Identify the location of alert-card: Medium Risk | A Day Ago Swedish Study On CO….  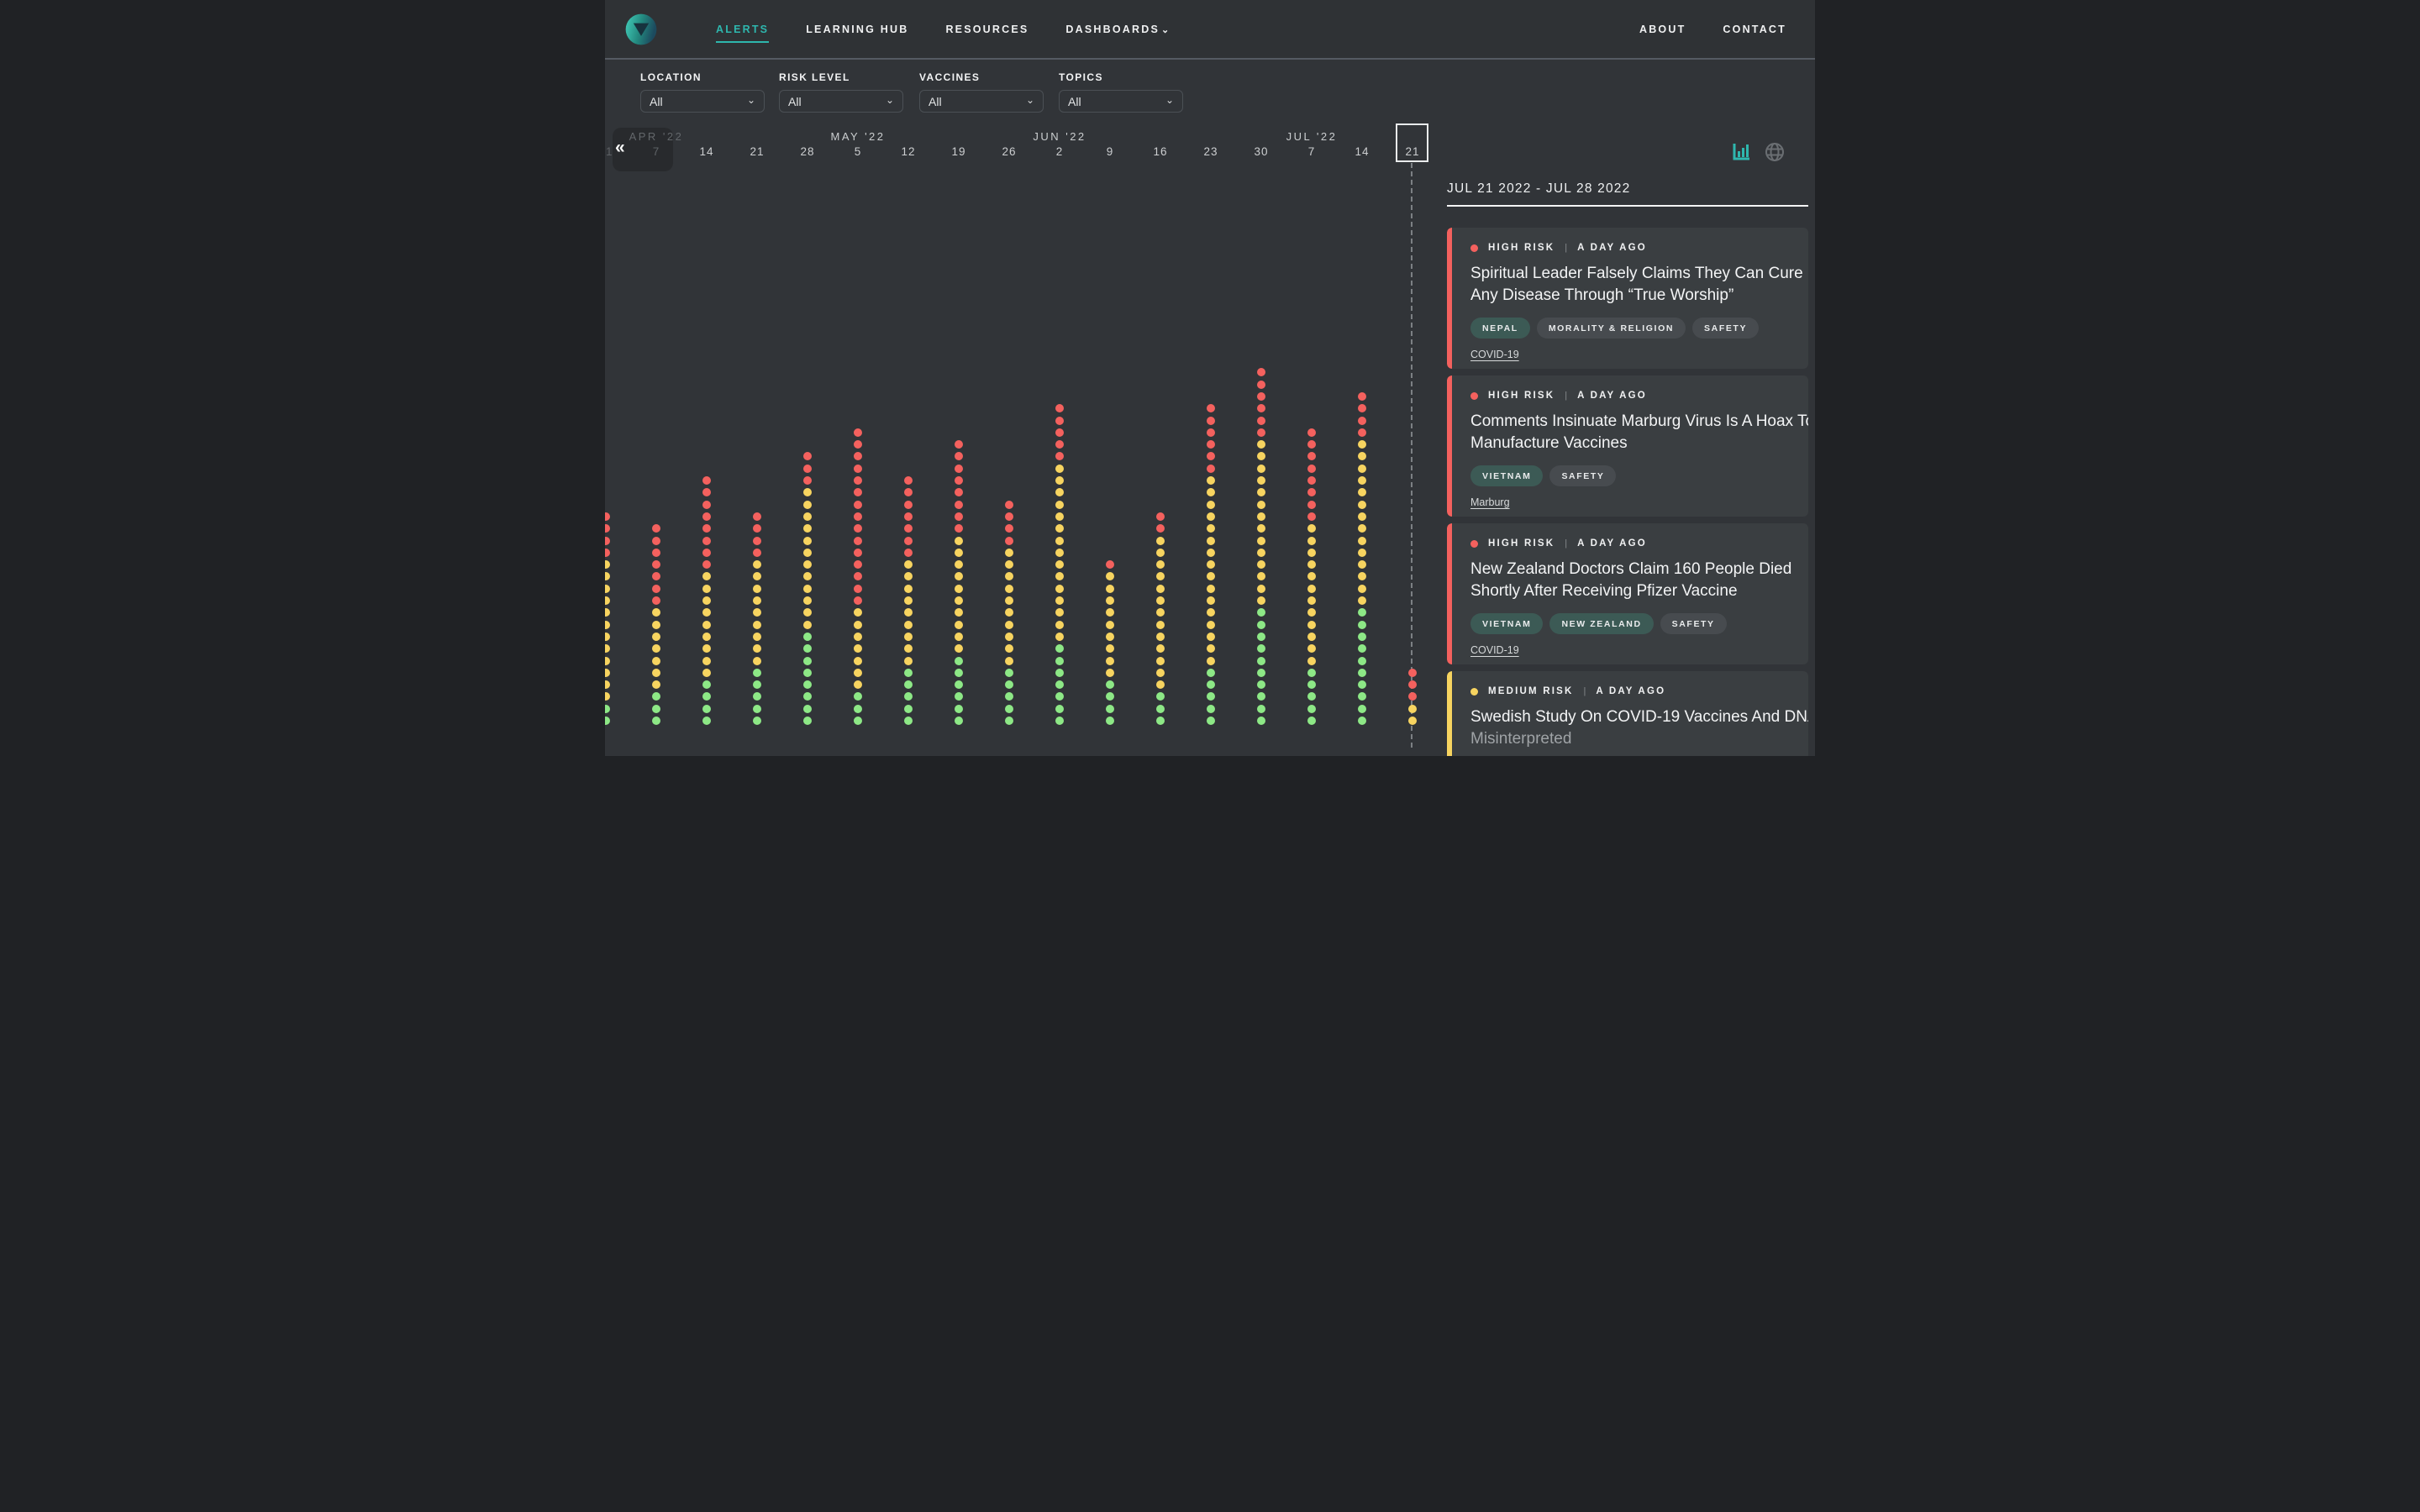
(1627, 713).